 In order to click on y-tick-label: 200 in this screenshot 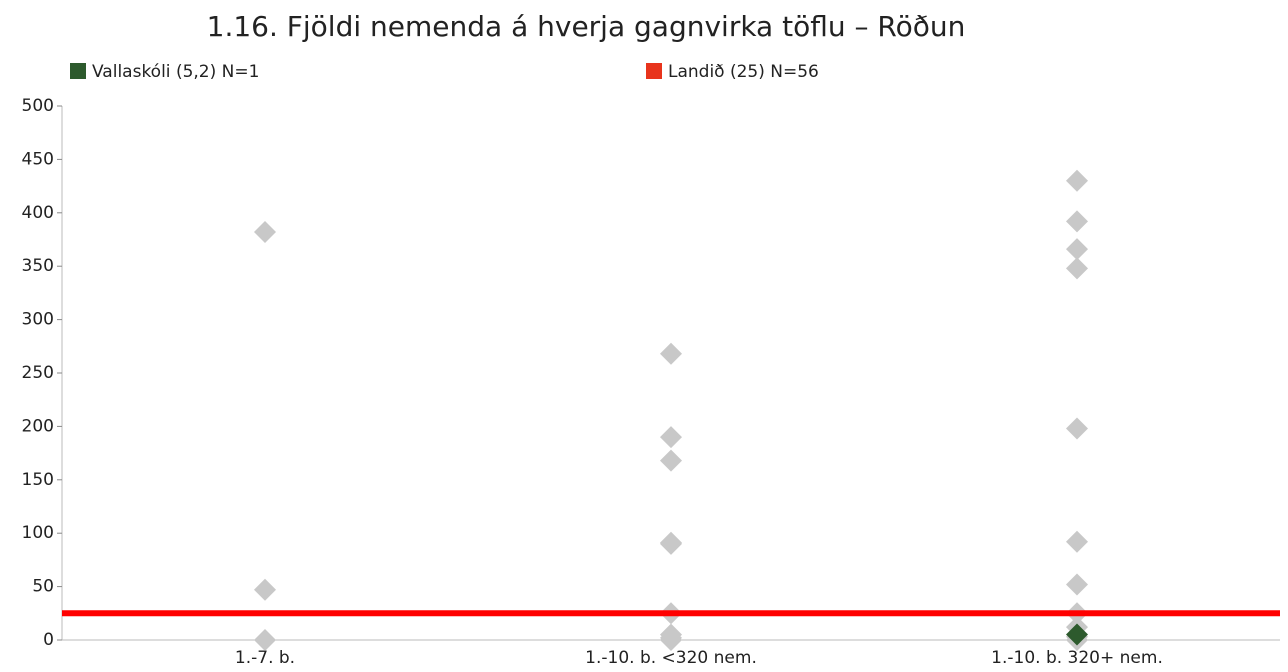, I will do `click(38, 426)`.